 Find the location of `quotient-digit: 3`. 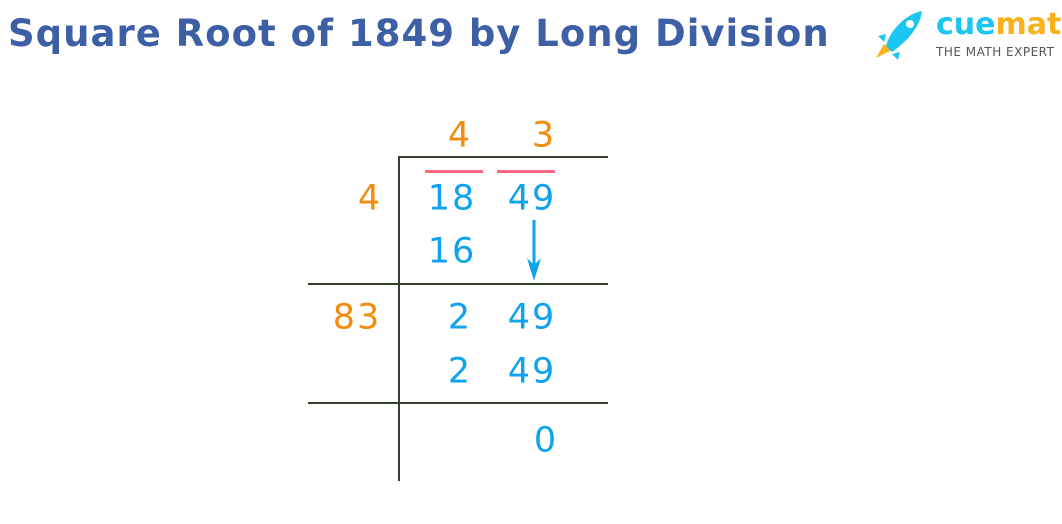

quotient-digit: 3 is located at coordinates (544, 135).